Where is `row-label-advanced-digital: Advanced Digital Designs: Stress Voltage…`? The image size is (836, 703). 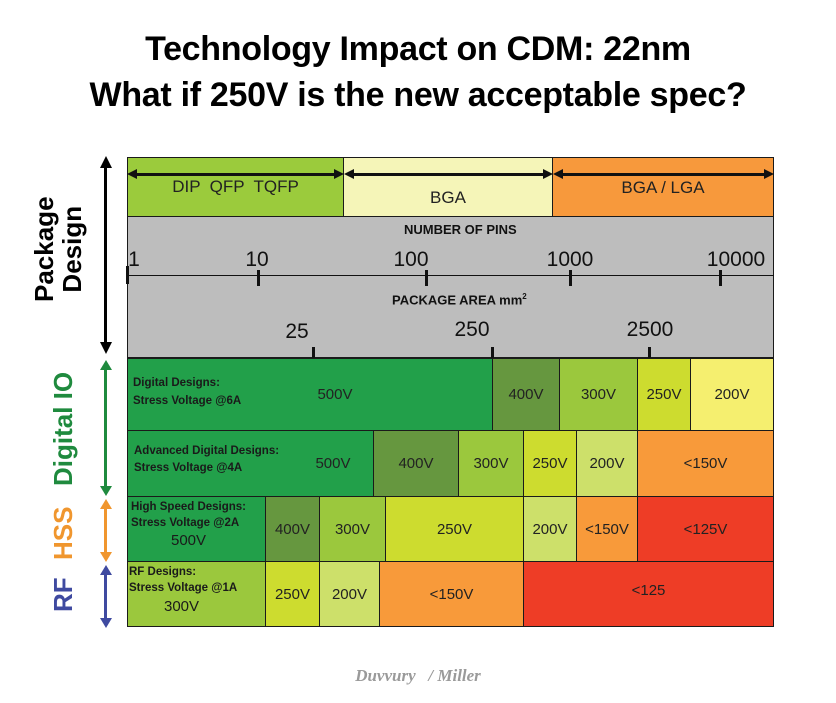 row-label-advanced-digital: Advanced Digital Designs: Stress Voltage… is located at coordinates (206, 460).